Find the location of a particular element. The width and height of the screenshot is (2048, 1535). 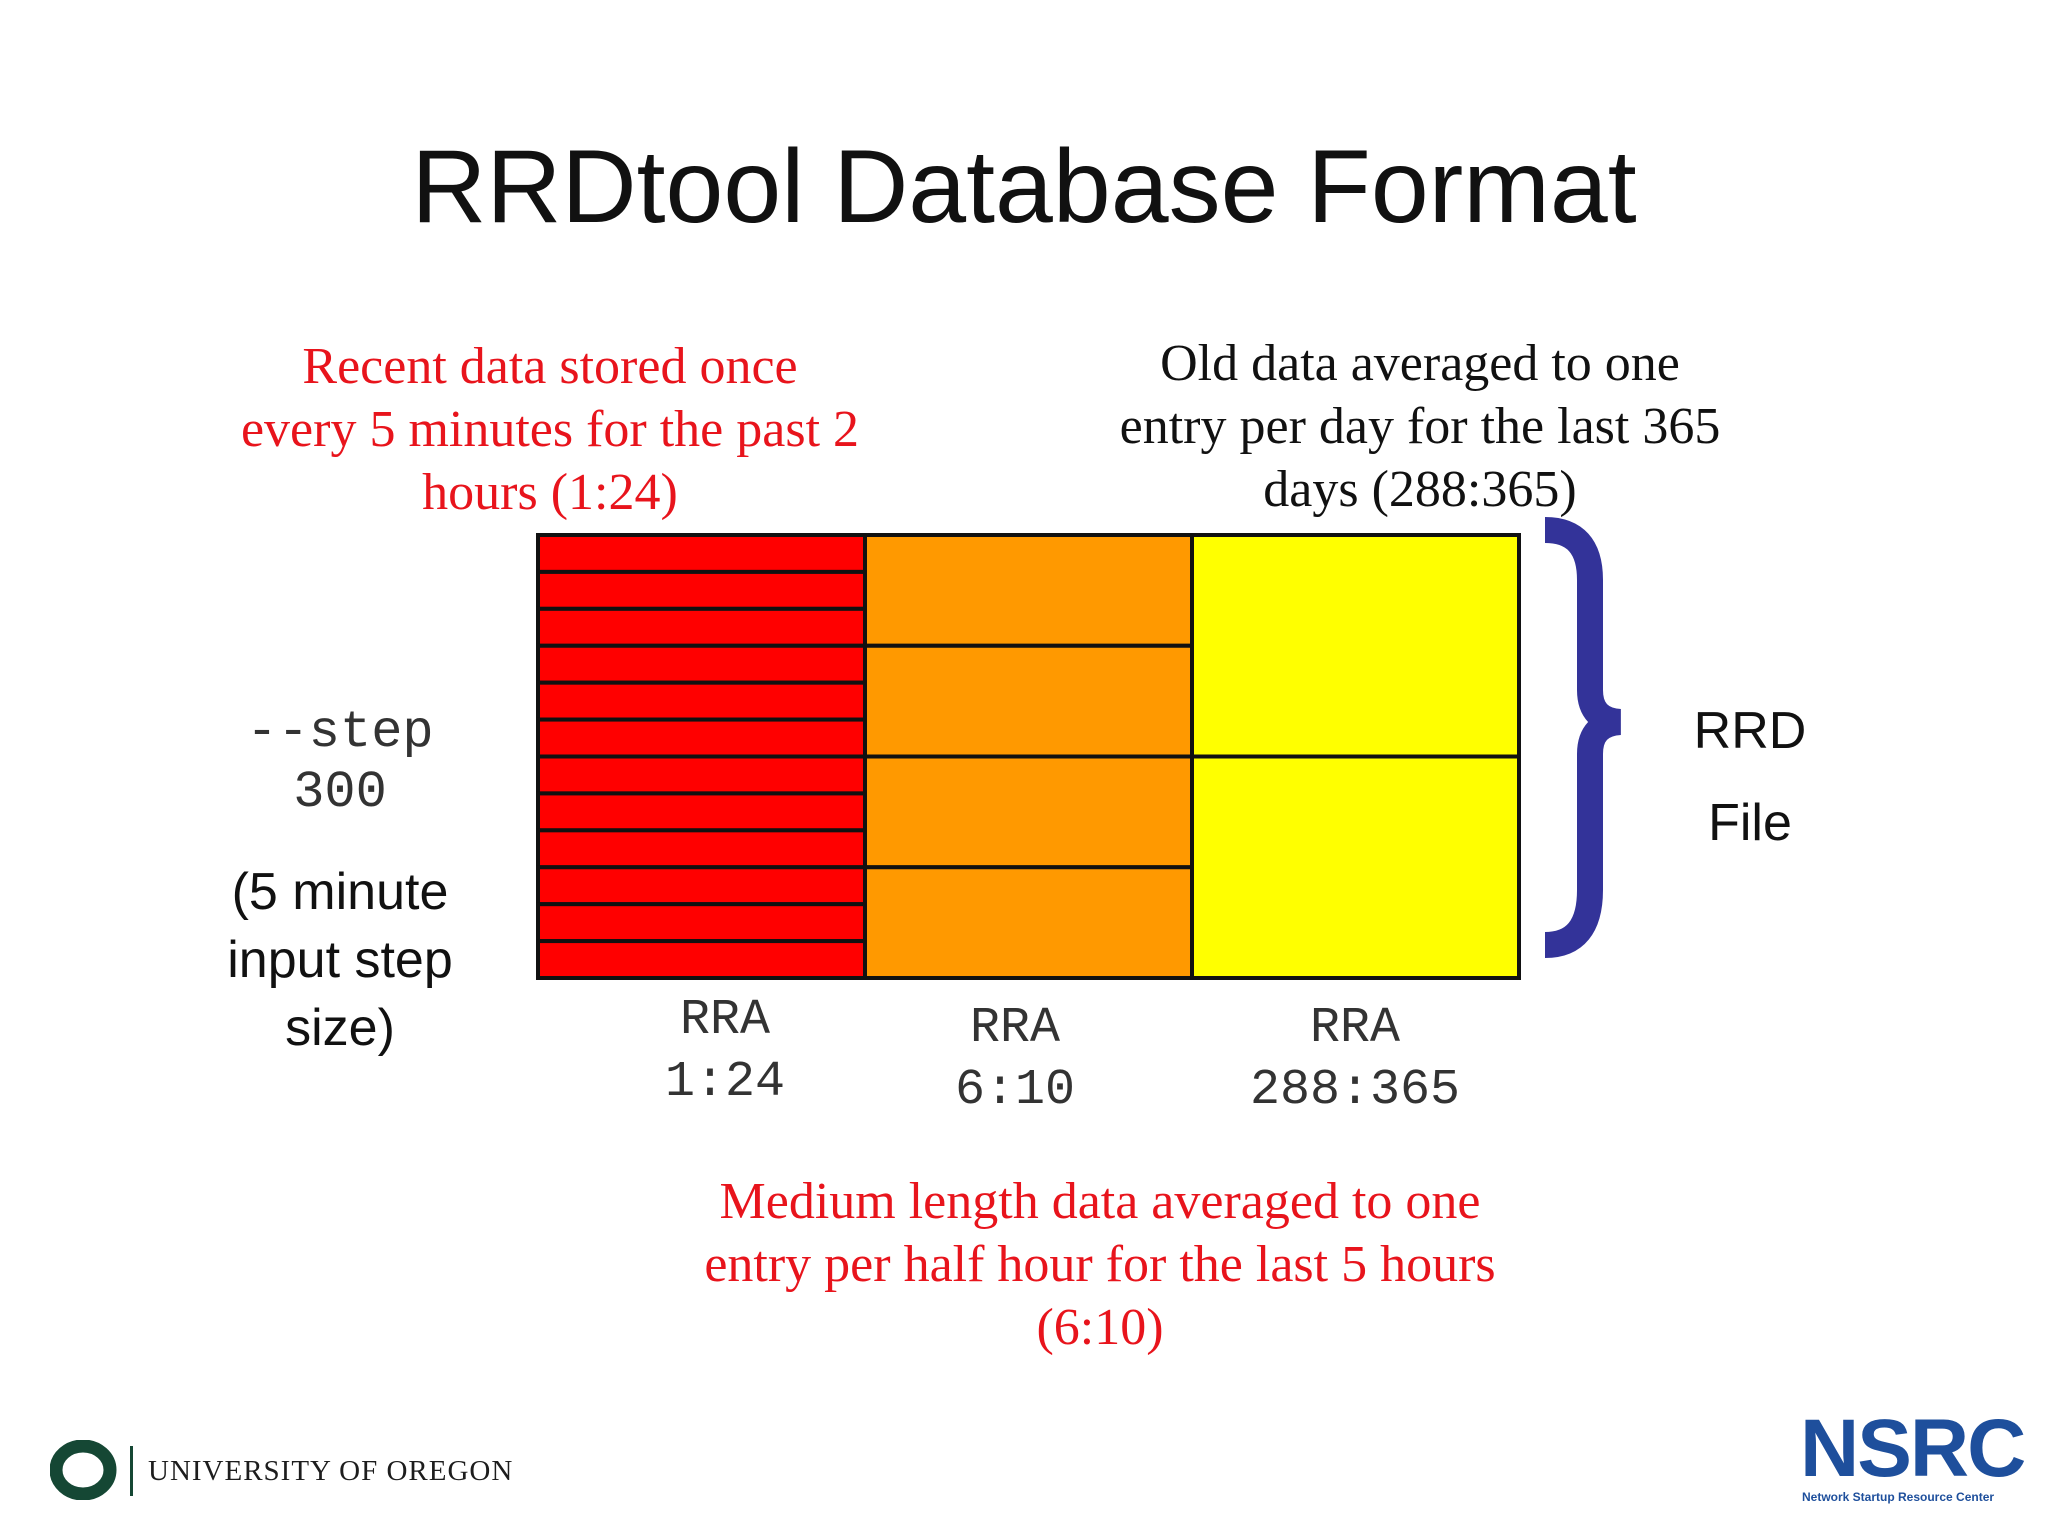

old-note-line: entry per day for the last 365 is located at coordinates (1420, 426).